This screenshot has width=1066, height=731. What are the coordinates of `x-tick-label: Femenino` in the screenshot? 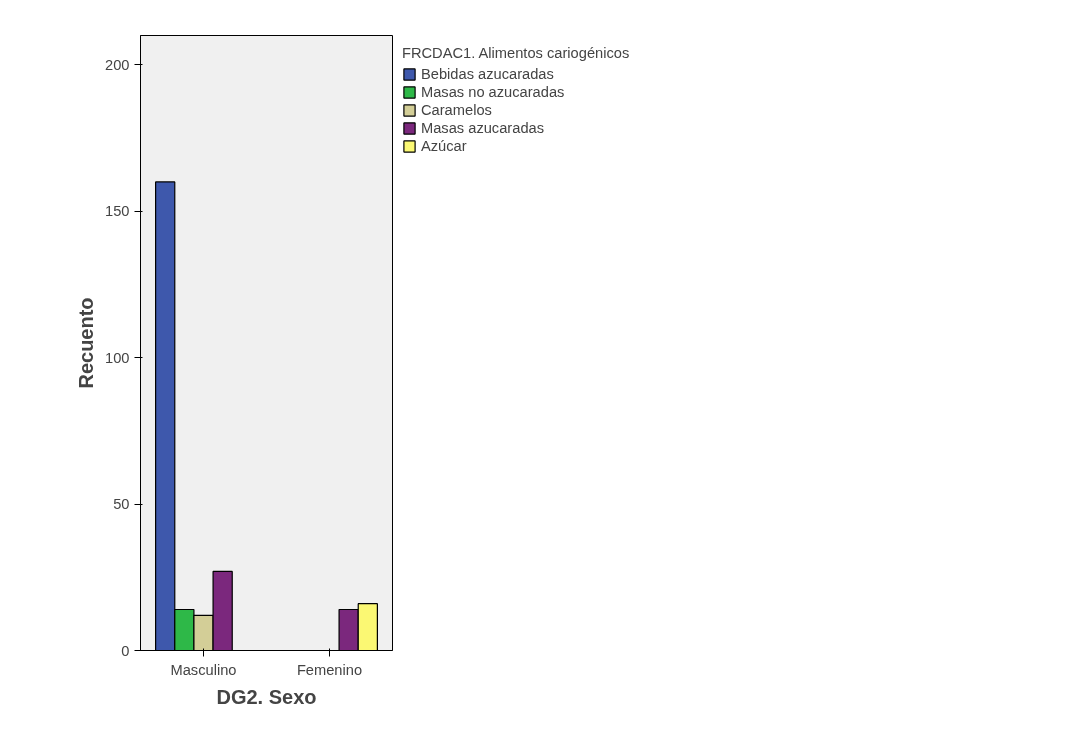 It's located at (329, 669).